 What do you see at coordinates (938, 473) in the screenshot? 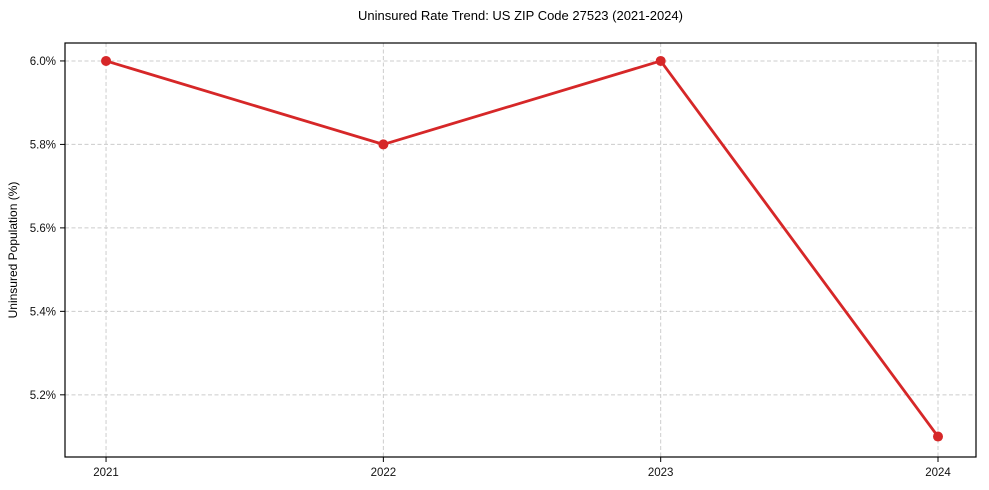
I see `x-tick-label: 2024` at bounding box center [938, 473].